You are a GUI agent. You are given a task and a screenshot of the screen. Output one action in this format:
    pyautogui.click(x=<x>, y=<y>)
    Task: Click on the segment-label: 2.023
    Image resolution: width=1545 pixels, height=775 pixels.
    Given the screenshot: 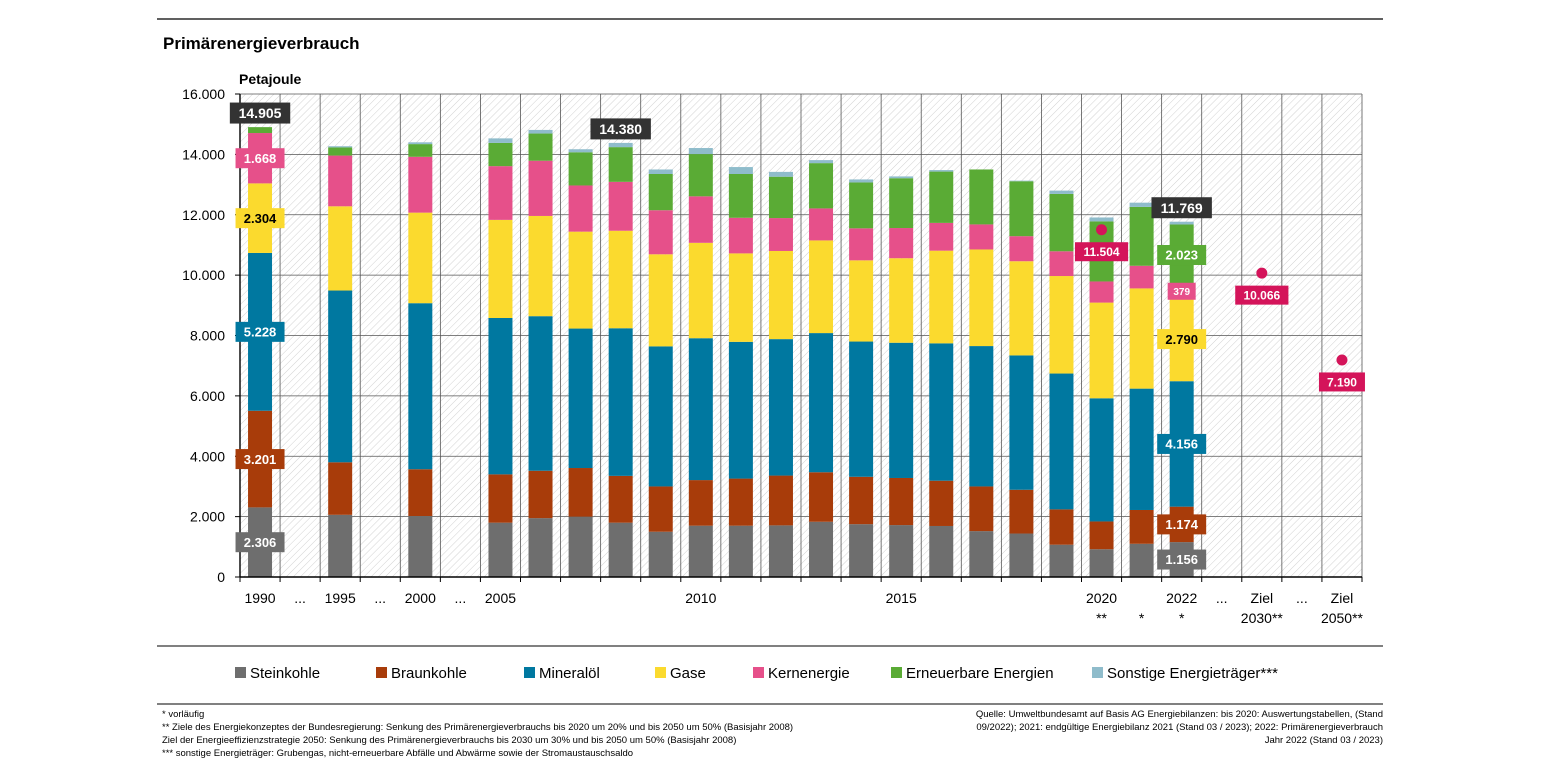 What is the action you would take?
    pyautogui.click(x=1182, y=255)
    